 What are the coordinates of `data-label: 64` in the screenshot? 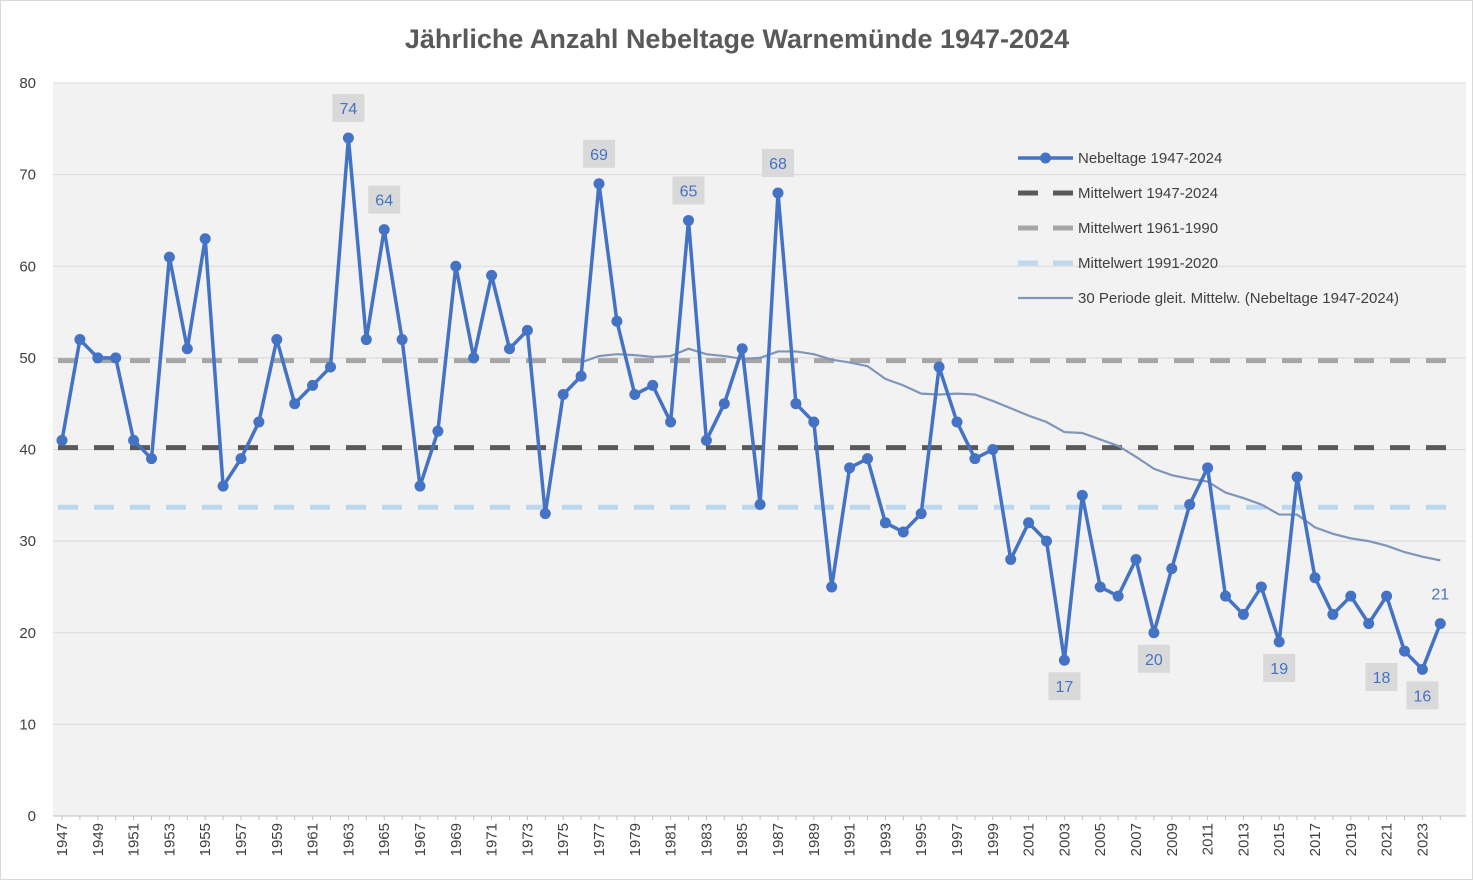 It's located at (384, 201).